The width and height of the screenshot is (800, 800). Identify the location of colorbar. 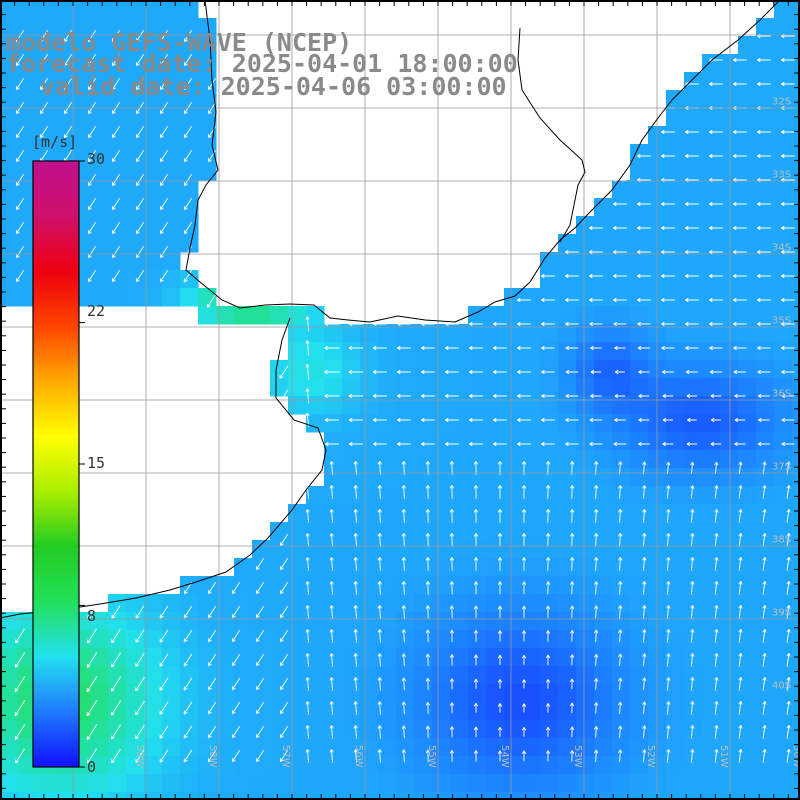
(58, 464).